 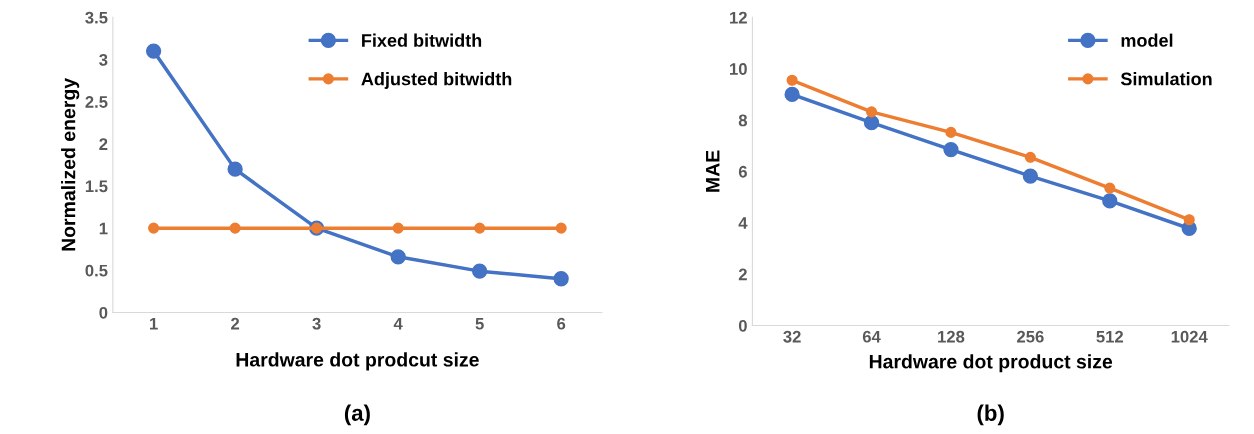 I want to click on y-tick-label: 1, so click(x=103, y=228).